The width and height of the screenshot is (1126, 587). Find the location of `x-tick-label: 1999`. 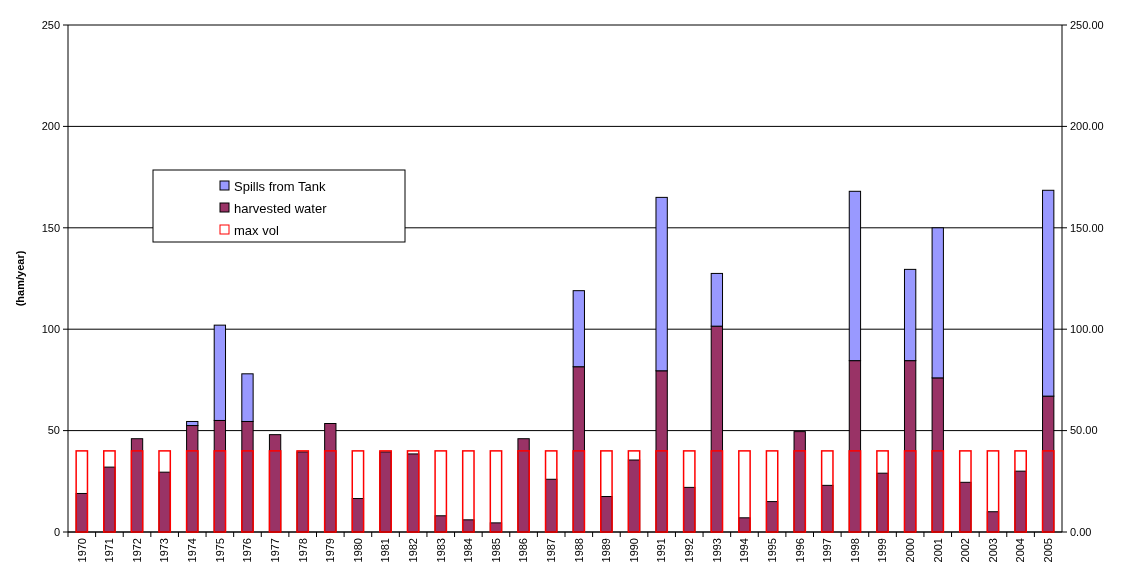

x-tick-label: 1999 is located at coordinates (882, 550).